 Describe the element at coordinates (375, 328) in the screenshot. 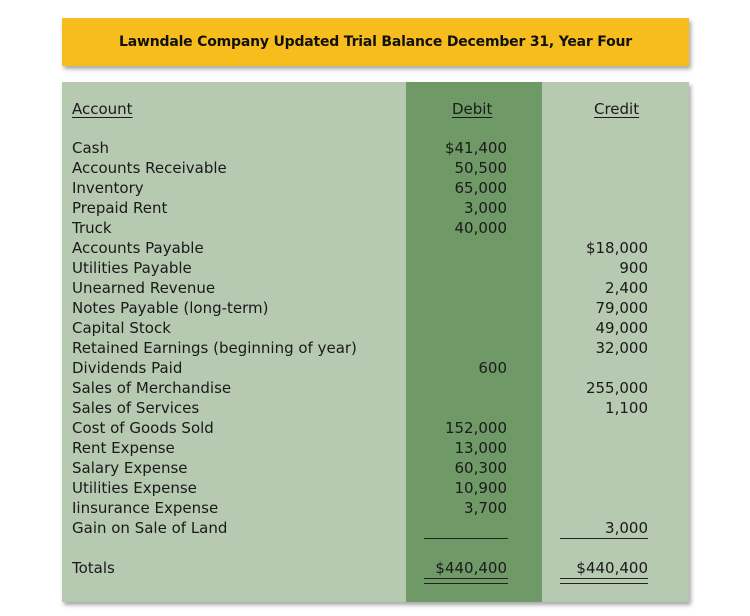

I see `table-row: Capital Stock 49,000` at that location.